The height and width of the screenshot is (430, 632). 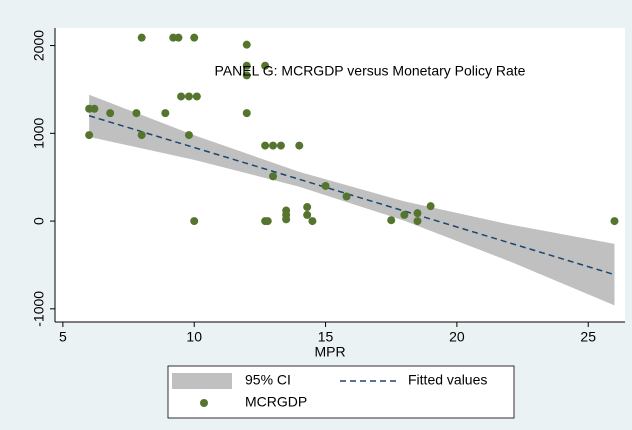 What do you see at coordinates (39, 133) in the screenshot?
I see `y-tick-label: 1000` at bounding box center [39, 133].